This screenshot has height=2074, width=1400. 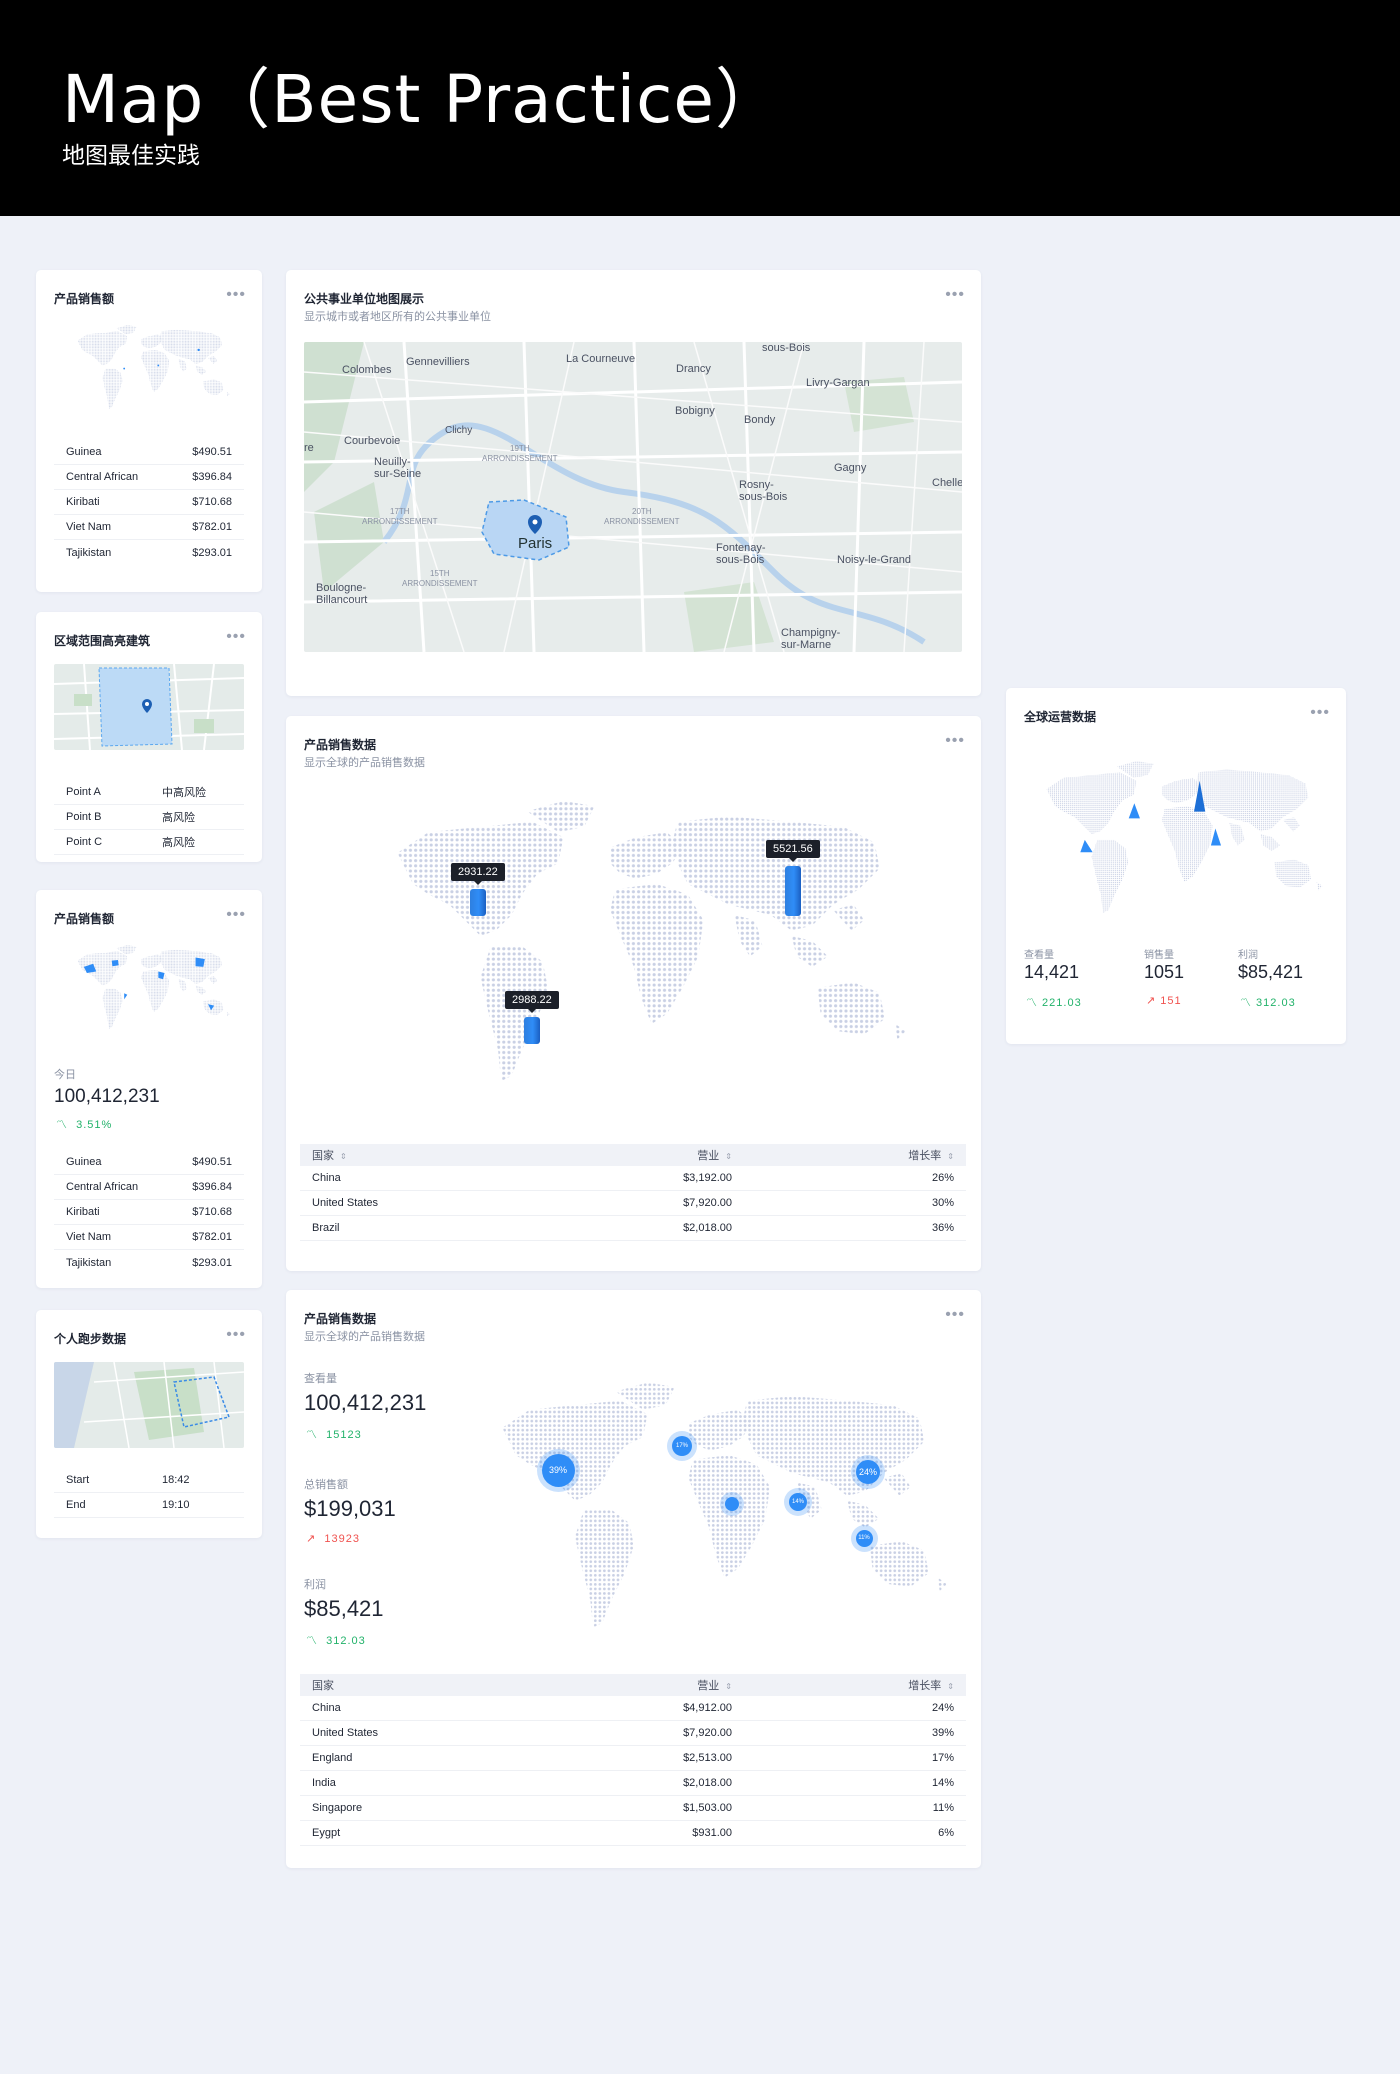 I want to click on value-tooltip: 2931.22, so click(x=478, y=874).